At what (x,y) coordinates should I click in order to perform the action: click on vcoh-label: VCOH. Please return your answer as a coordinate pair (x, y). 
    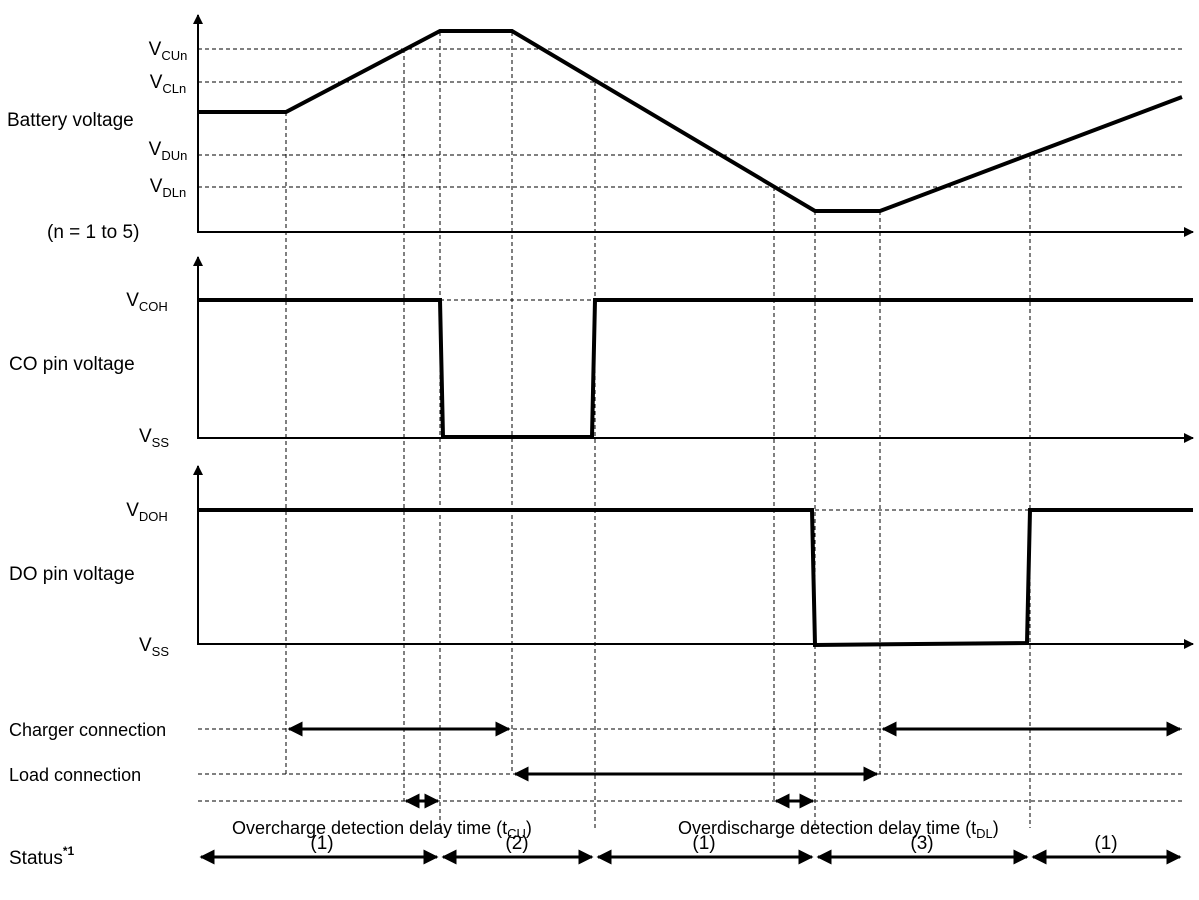
    Looking at the image, I should click on (147, 302).